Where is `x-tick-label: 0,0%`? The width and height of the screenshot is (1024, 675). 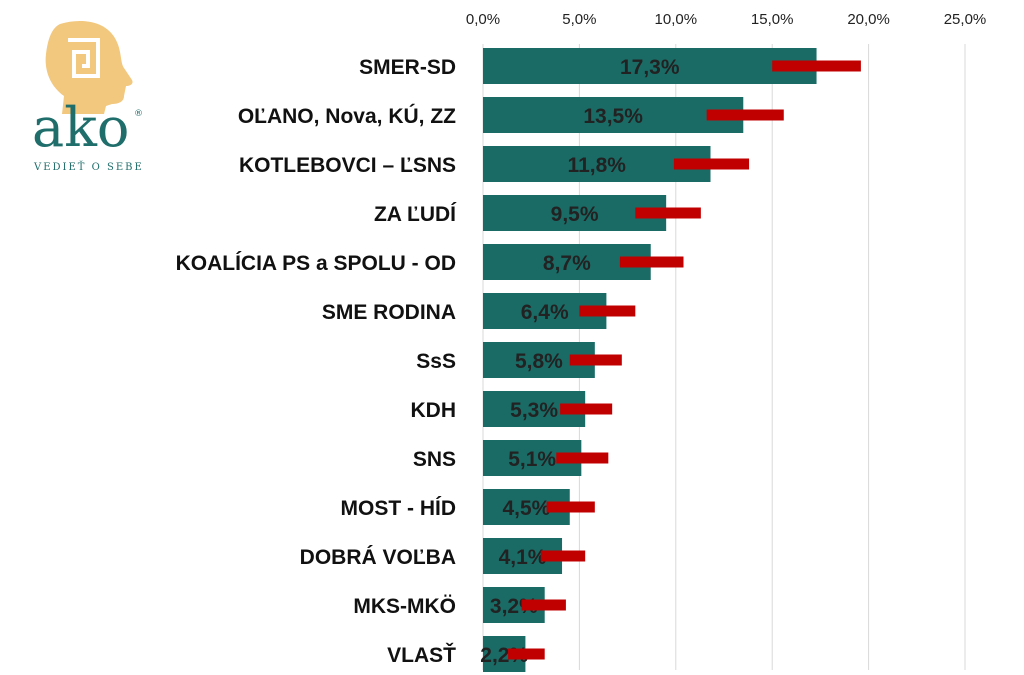 x-tick-label: 0,0% is located at coordinates (483, 19).